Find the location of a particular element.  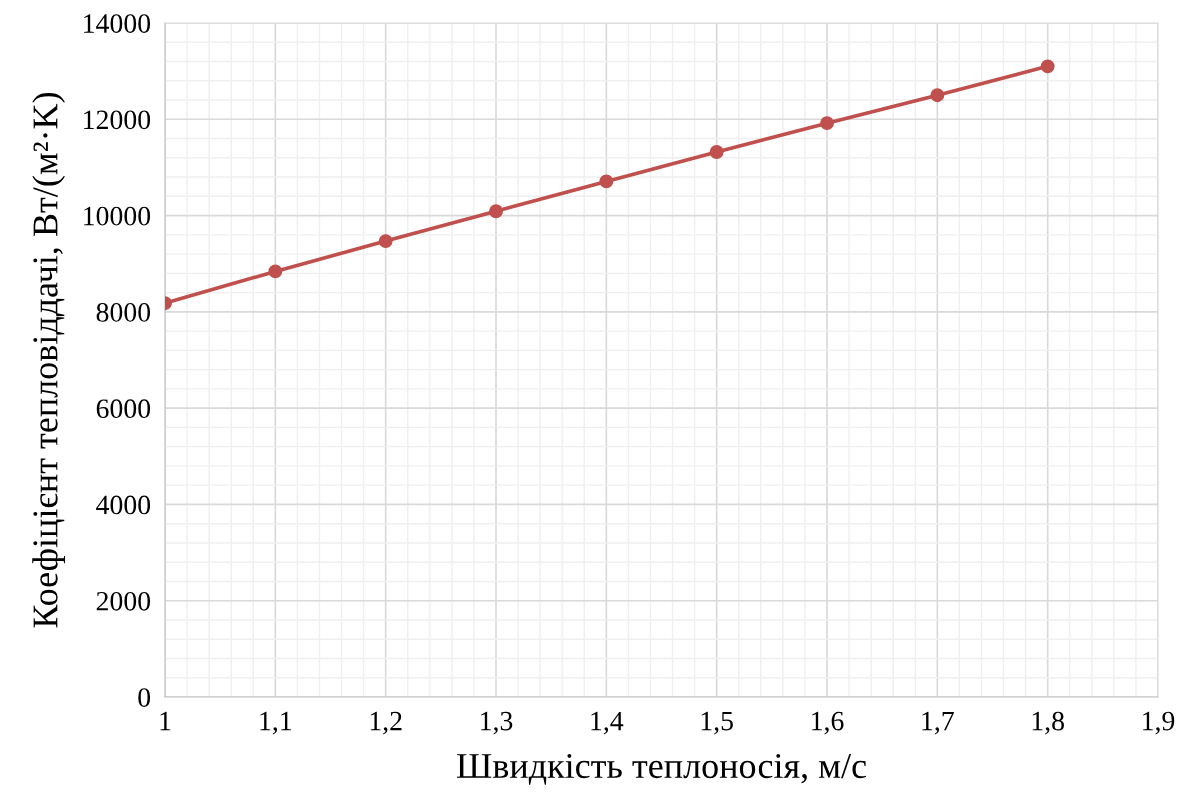

y-axis-title: Коефіцієнт тепловіддачі, Вт/(м²·K) is located at coordinates (48, 360).